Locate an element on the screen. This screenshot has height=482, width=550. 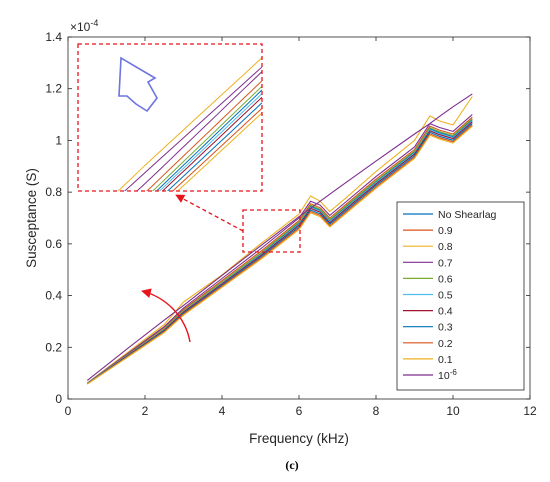
x-tick-label: 0 is located at coordinates (68, 411).